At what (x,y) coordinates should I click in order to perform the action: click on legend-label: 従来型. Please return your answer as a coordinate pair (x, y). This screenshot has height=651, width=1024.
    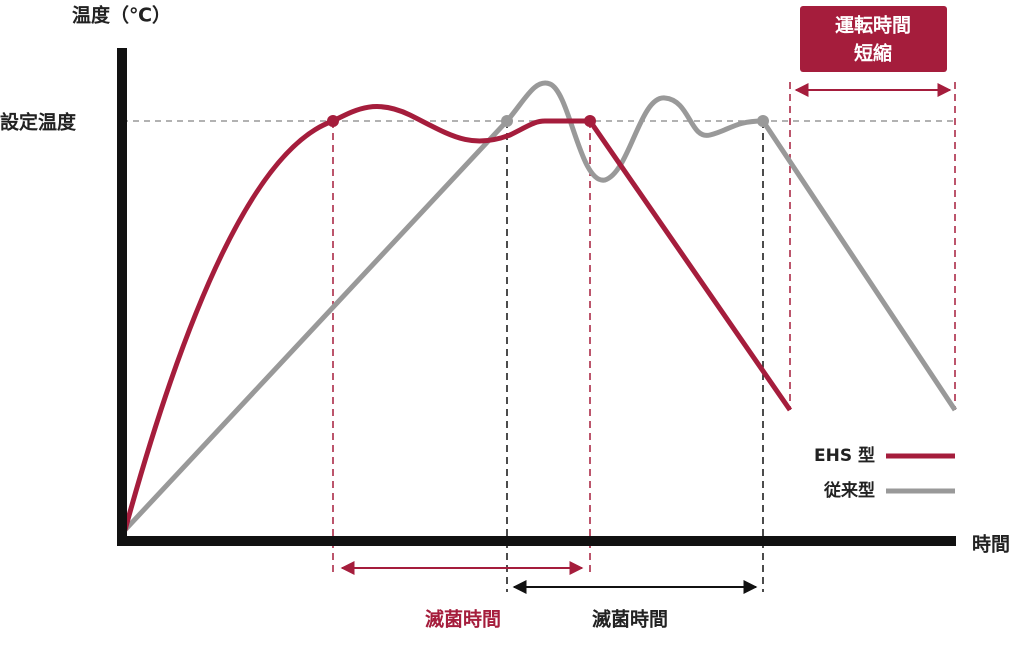
    Looking at the image, I should click on (849, 490).